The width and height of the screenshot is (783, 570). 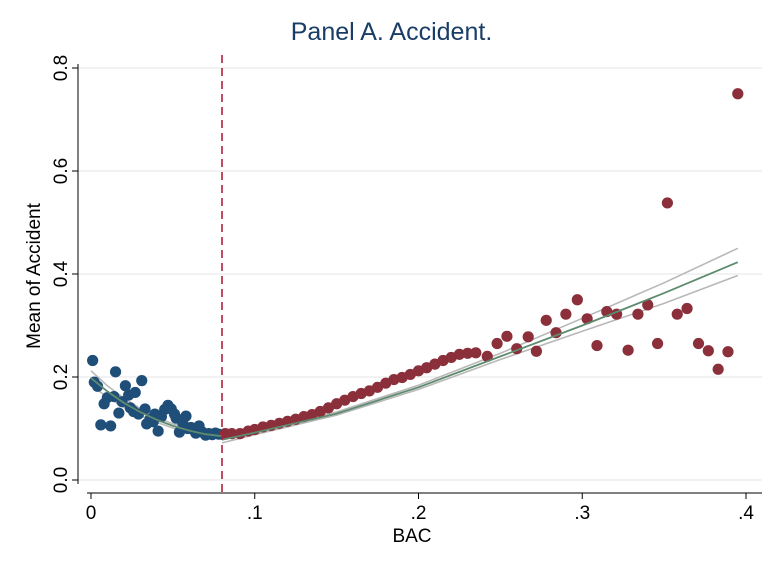 What do you see at coordinates (411, 536) in the screenshot?
I see `x-axis-title: BAC` at bounding box center [411, 536].